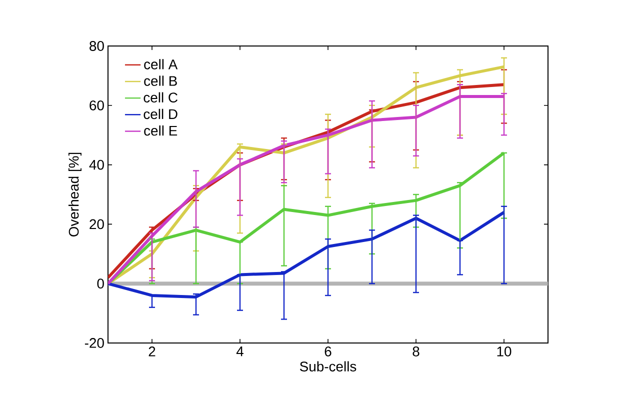  I want to click on x-tick-label: 2, so click(152, 351).